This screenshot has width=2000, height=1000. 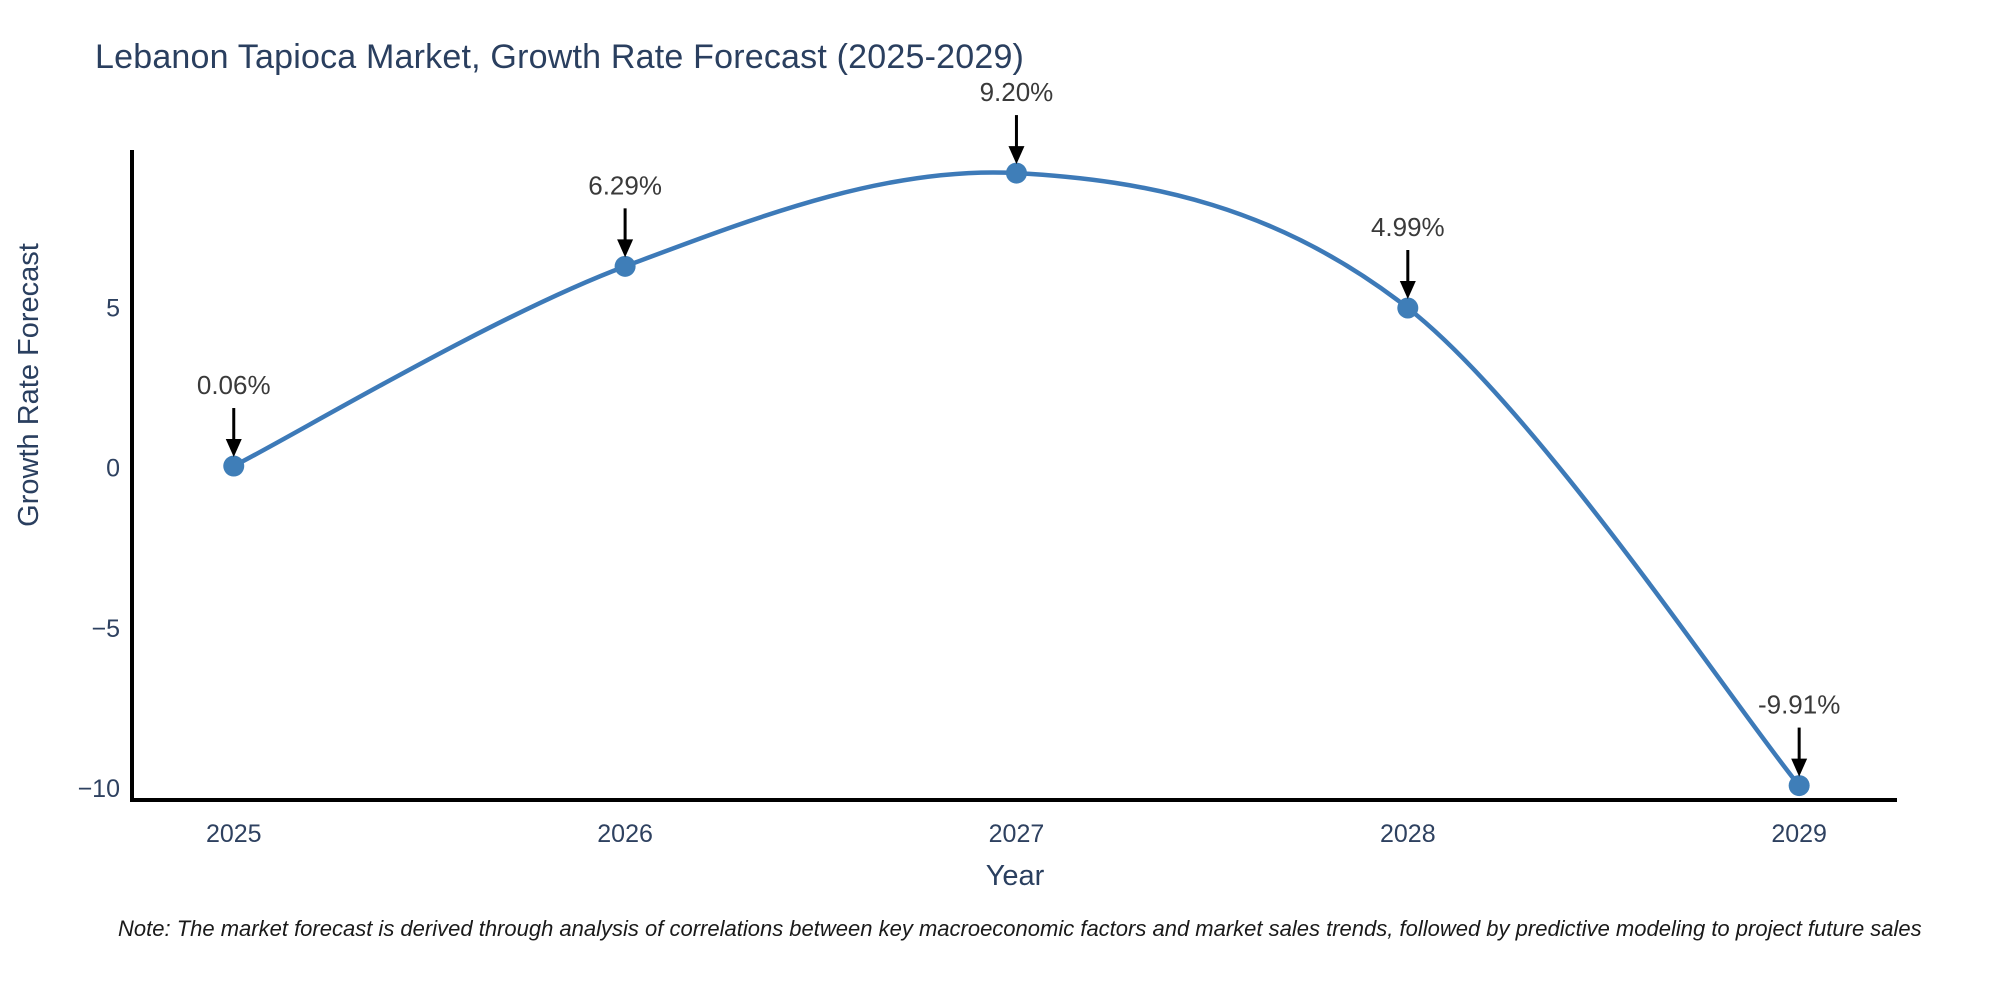 What do you see at coordinates (105, 629) in the screenshot?
I see `y-tick-label: −5` at bounding box center [105, 629].